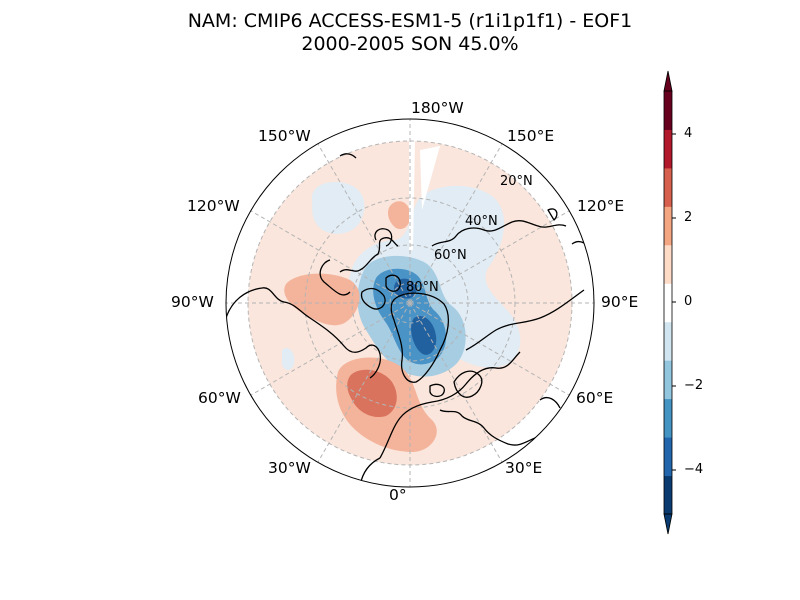  Describe the element at coordinates (369, 255) in the screenshot. I see `coast-canada-arctic` at that location.